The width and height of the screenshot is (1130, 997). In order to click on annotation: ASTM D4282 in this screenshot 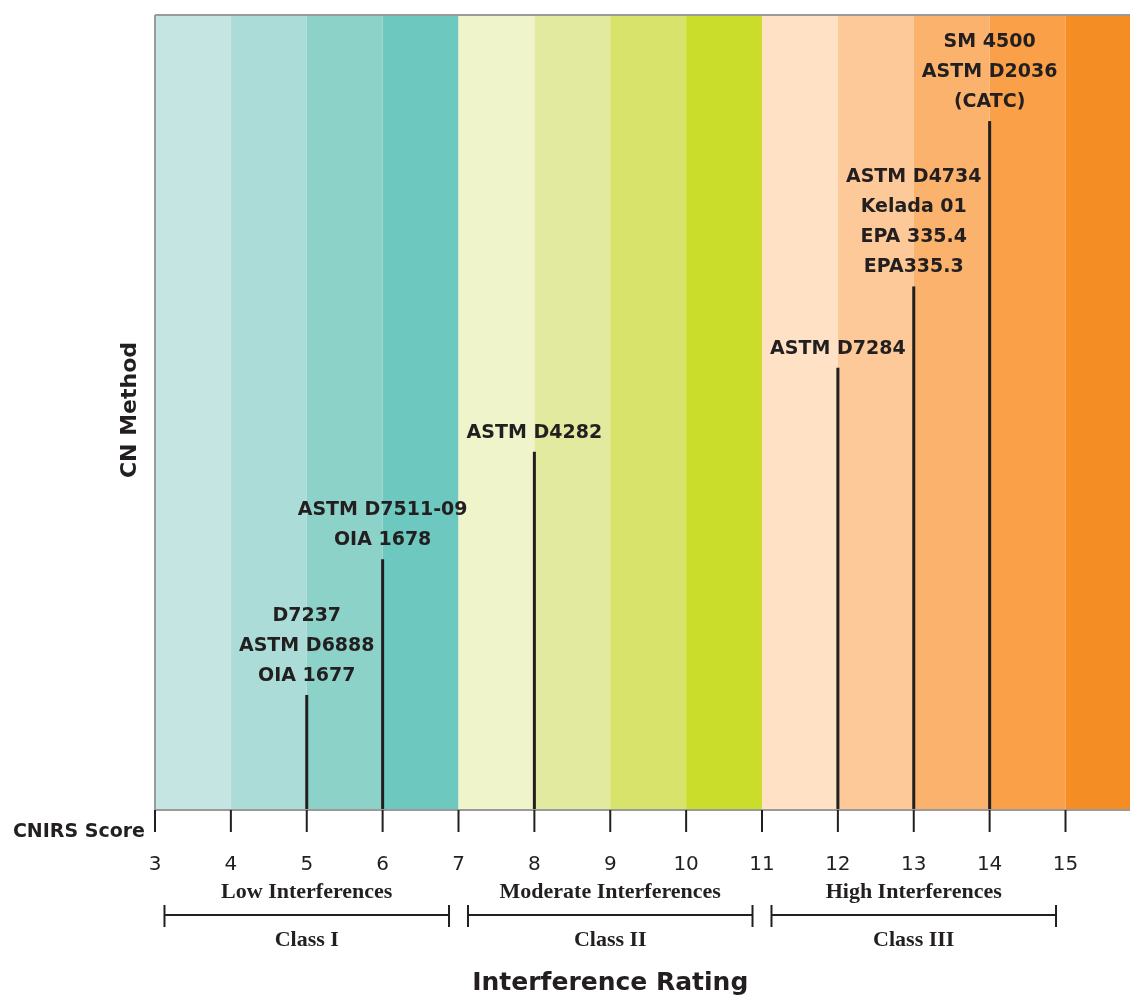, I will do `click(534, 430)`.